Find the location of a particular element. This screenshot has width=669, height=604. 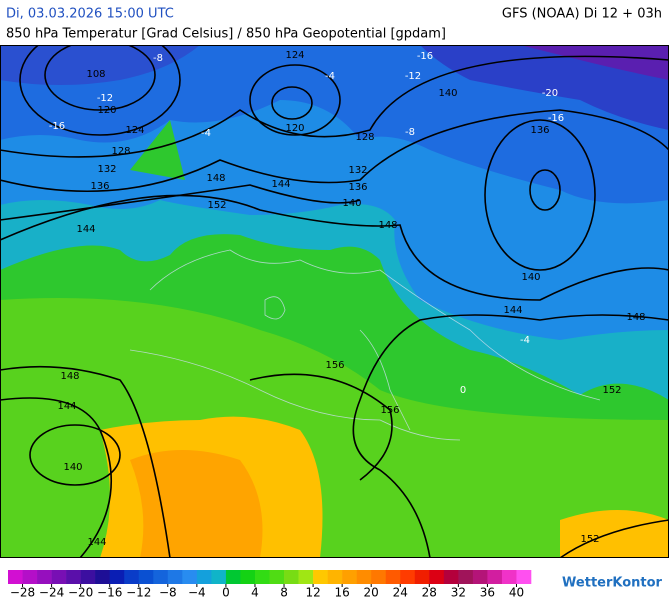

colorbar-tick-label: −20 is located at coordinates (80, 593).